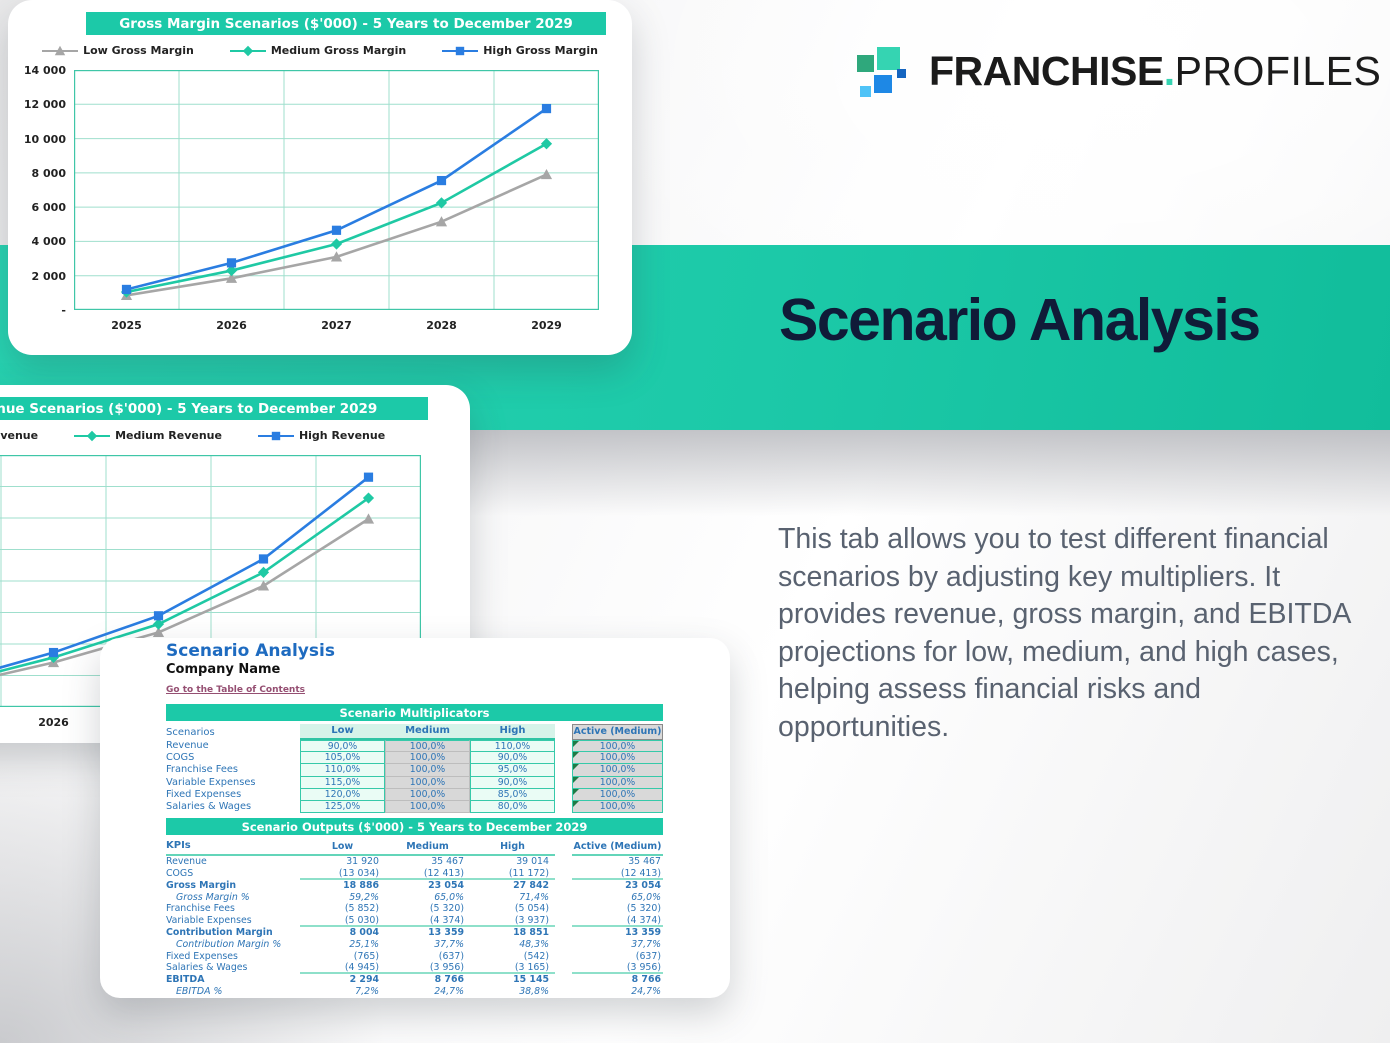 The height and width of the screenshot is (1043, 1390). What do you see at coordinates (126, 325) in the screenshot?
I see `x-tick-label: 2025` at bounding box center [126, 325].